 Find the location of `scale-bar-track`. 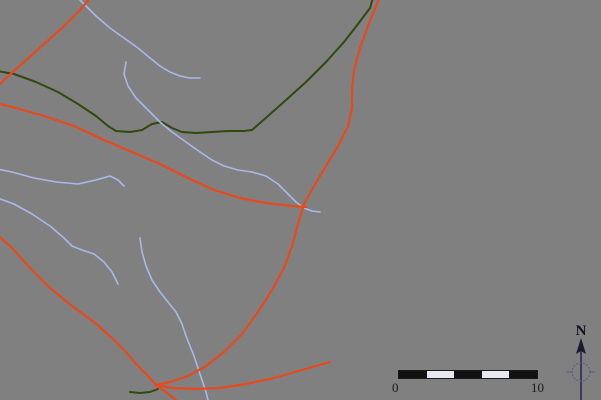

scale-bar-track is located at coordinates (468, 374).